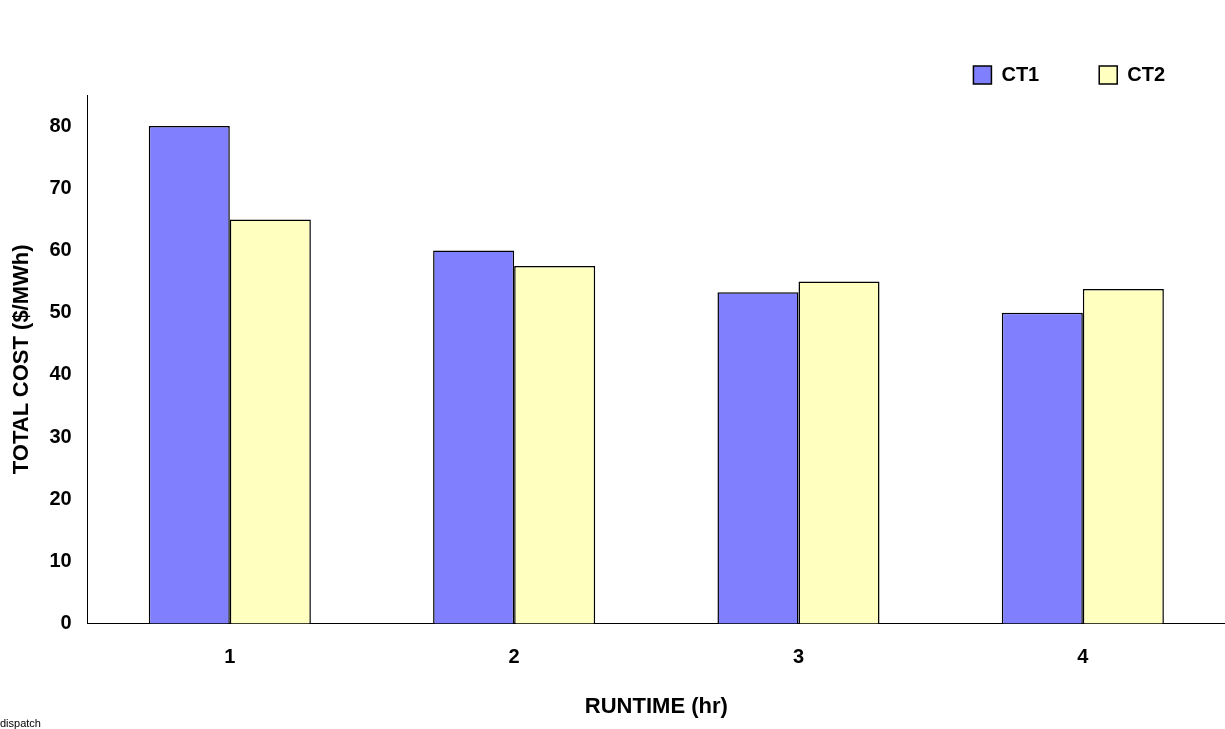 This screenshot has width=1225, height=729. What do you see at coordinates (66, 622) in the screenshot?
I see `y-tick-label: 0` at bounding box center [66, 622].